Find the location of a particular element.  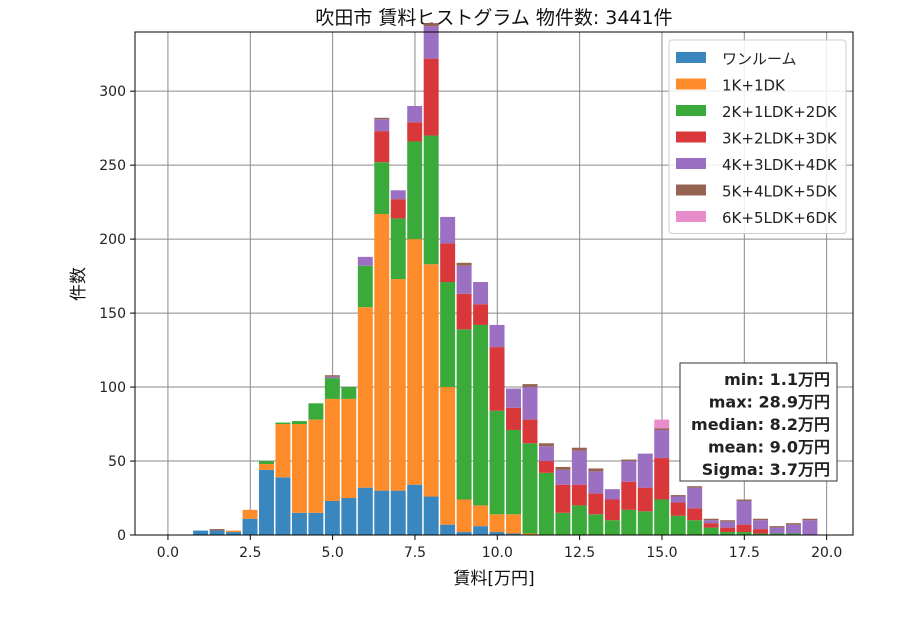

x-tick-label: 2.5 is located at coordinates (250, 553).